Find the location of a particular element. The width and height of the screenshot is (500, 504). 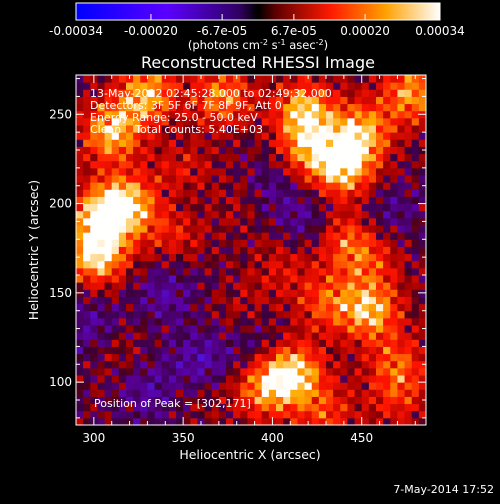

colorbar-tick-label: 0.00034 is located at coordinates (440, 31).